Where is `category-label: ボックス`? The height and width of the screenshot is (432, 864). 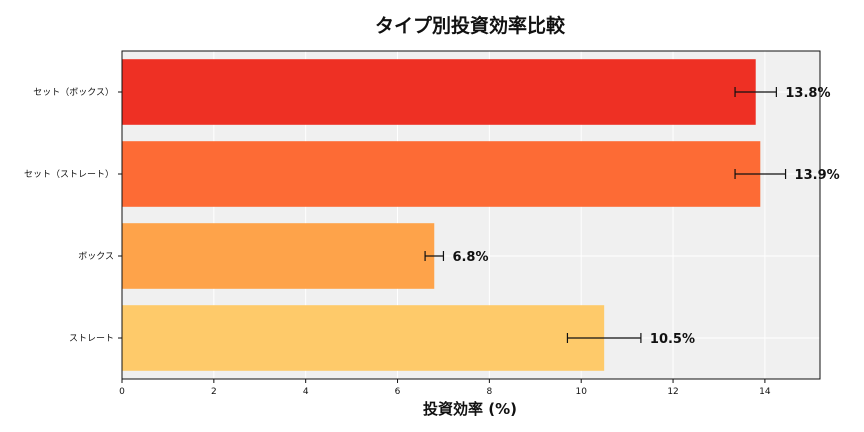
category-label: ボックス is located at coordinates (96, 256).